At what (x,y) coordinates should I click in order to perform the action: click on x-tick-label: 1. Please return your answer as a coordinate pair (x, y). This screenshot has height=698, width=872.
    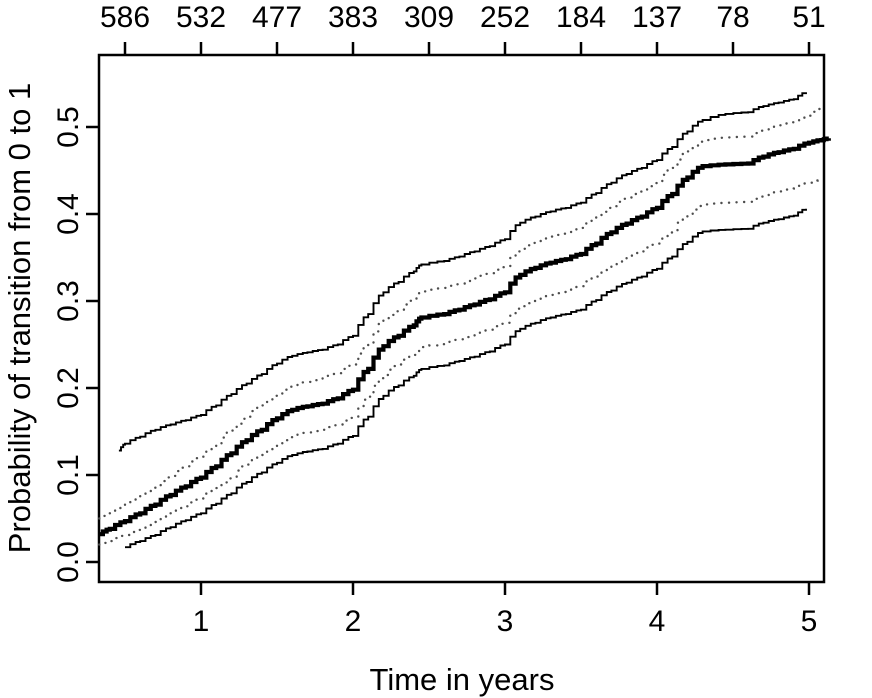
    Looking at the image, I should click on (201, 621).